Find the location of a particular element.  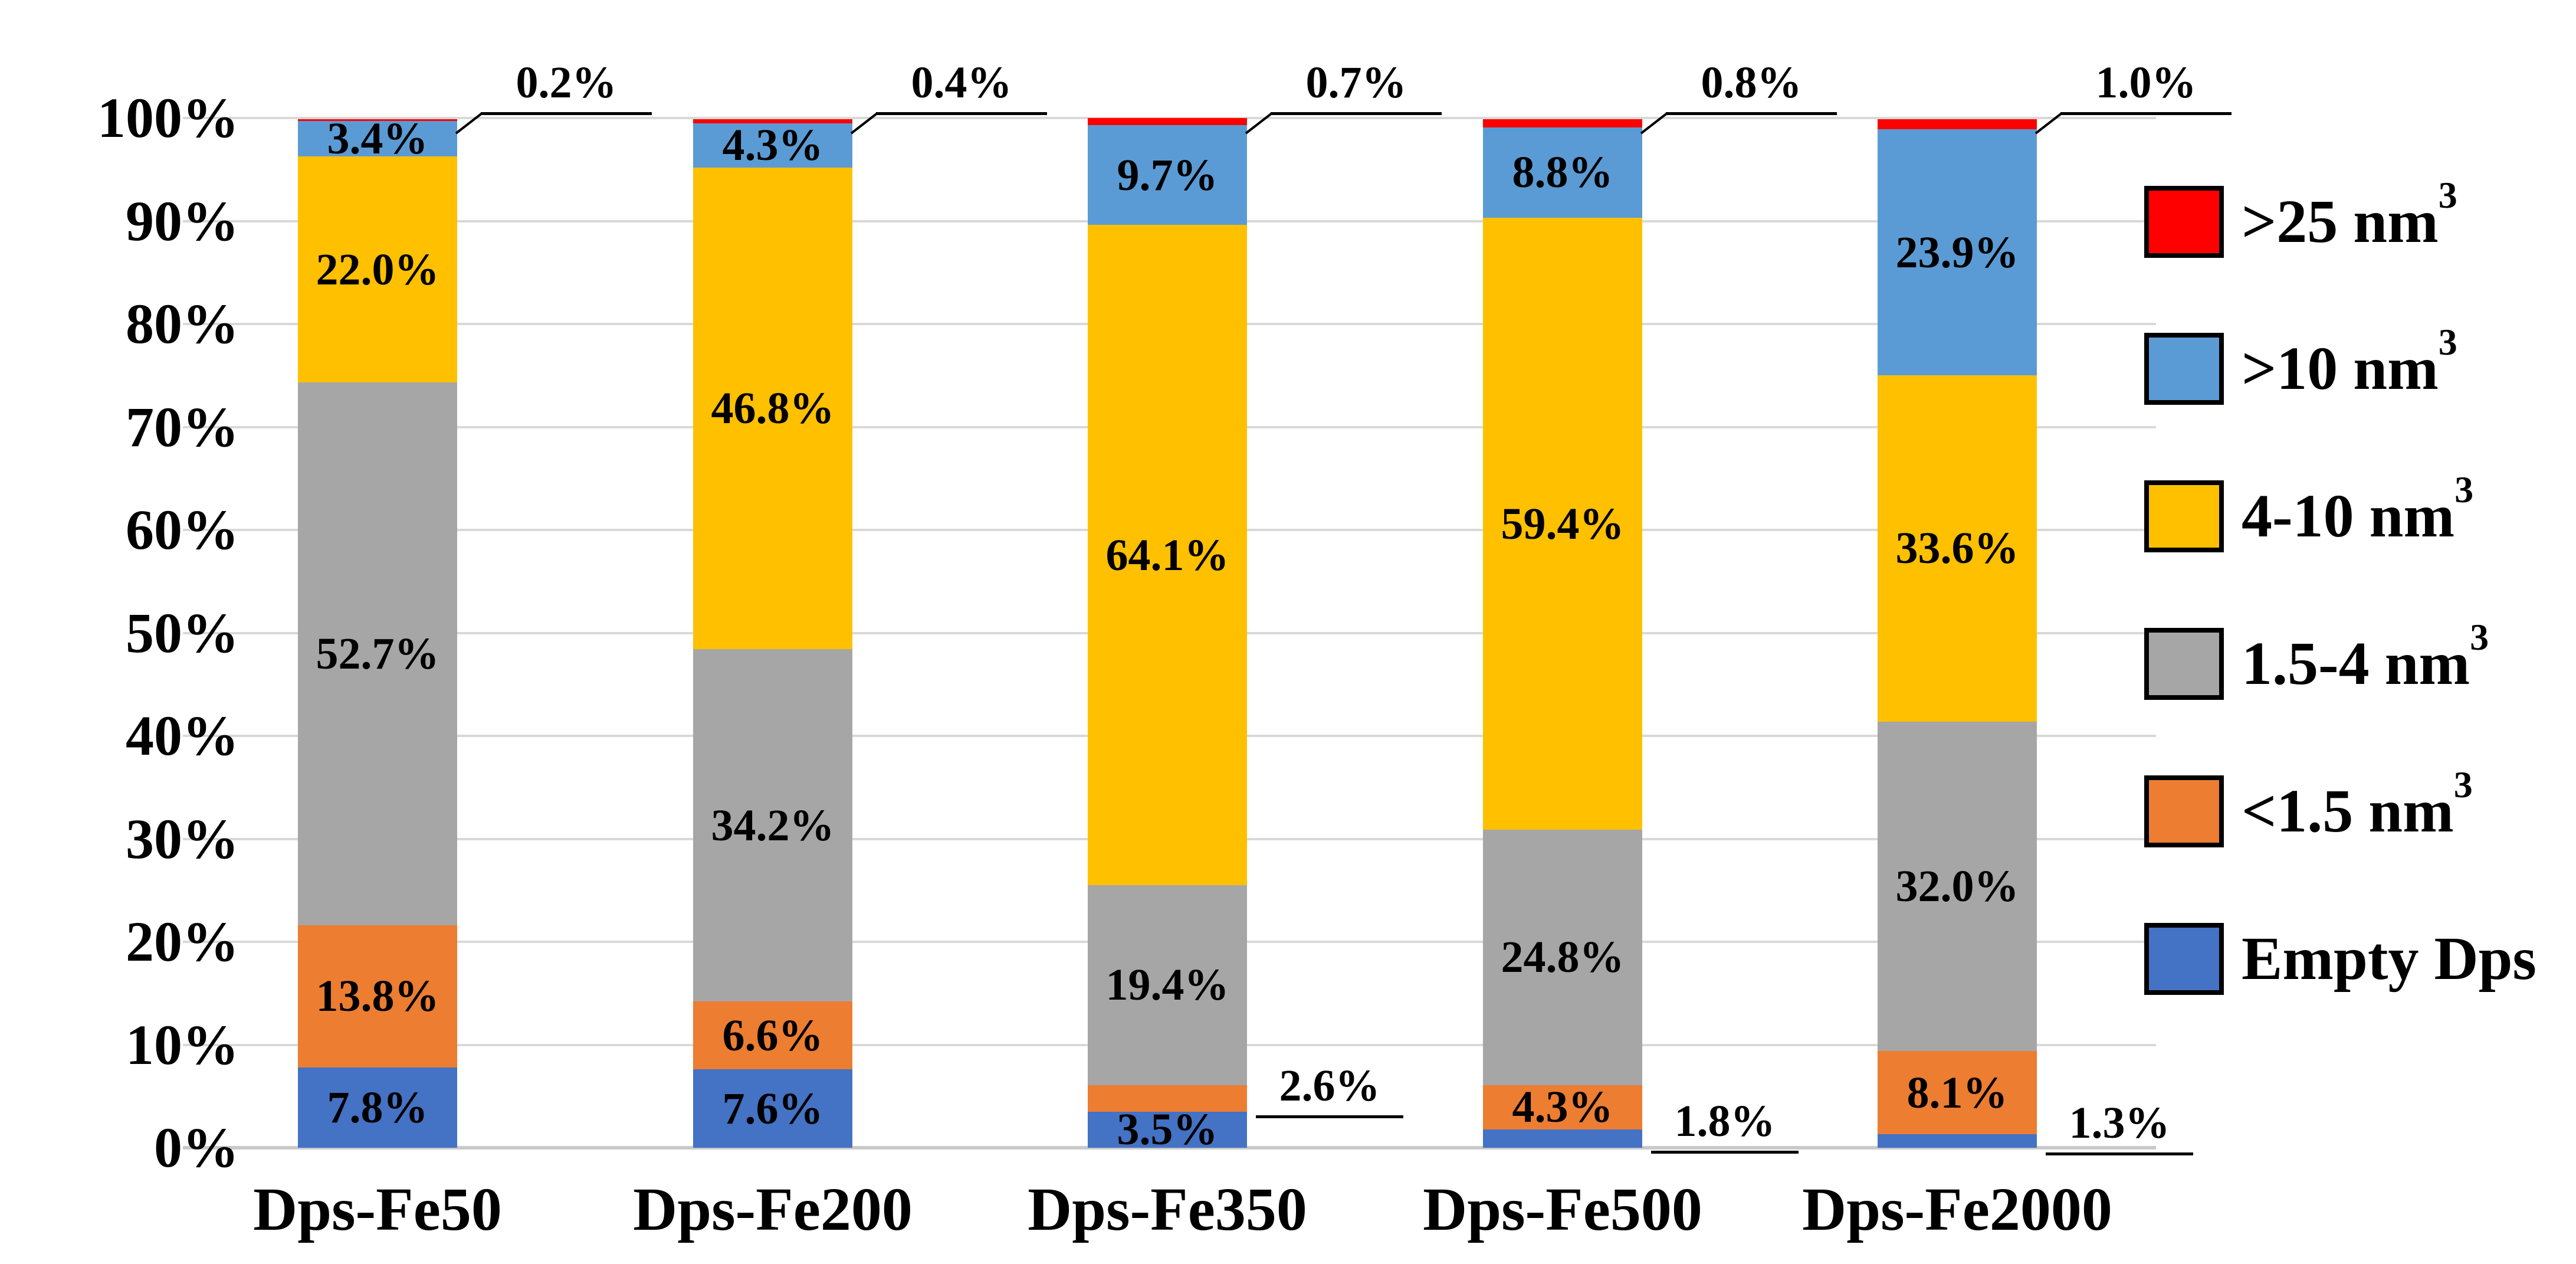

legend-swatch-Empty-Dps is located at coordinates (2184, 959).